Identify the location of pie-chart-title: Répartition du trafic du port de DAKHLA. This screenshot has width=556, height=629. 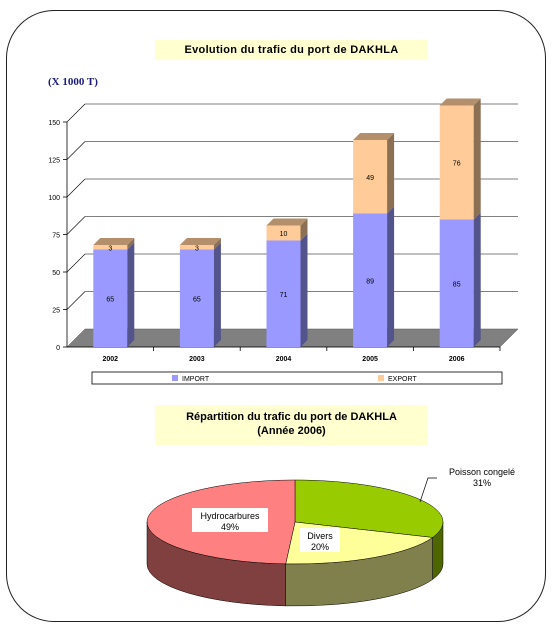
(291, 417).